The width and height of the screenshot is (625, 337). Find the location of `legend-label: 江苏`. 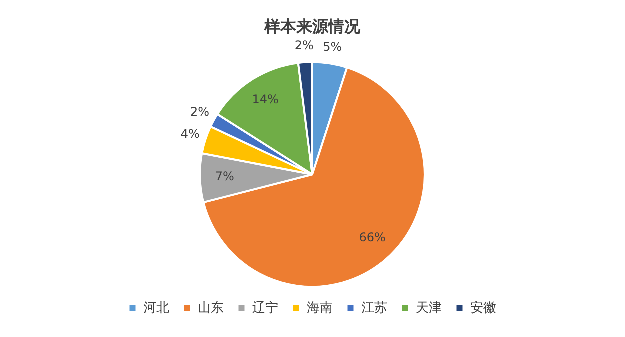

legend-label: 江苏 is located at coordinates (374, 308).